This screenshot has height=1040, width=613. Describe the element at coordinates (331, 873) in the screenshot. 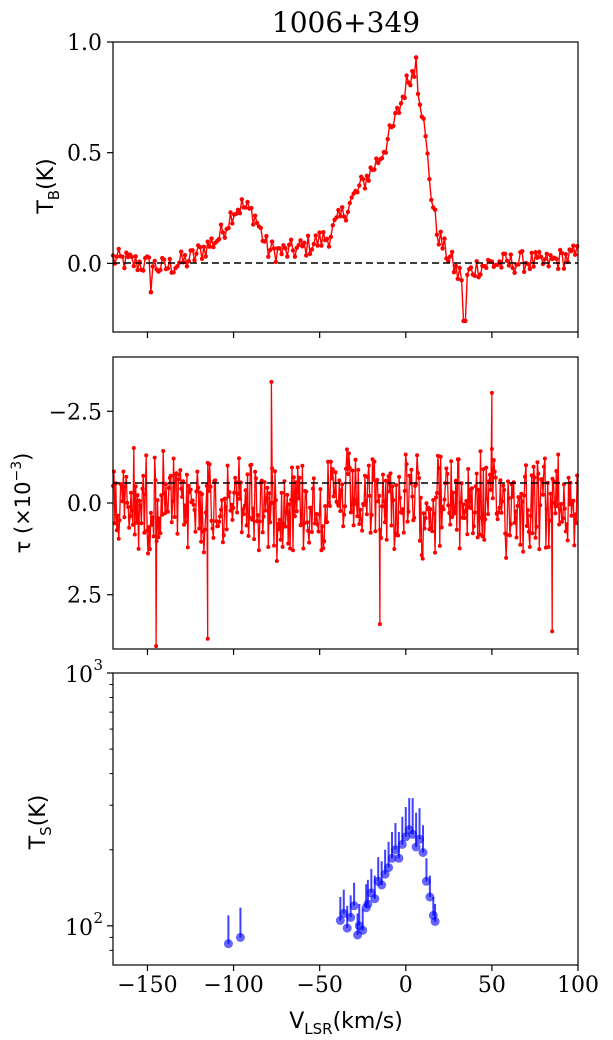

I see `ts-series` at that location.